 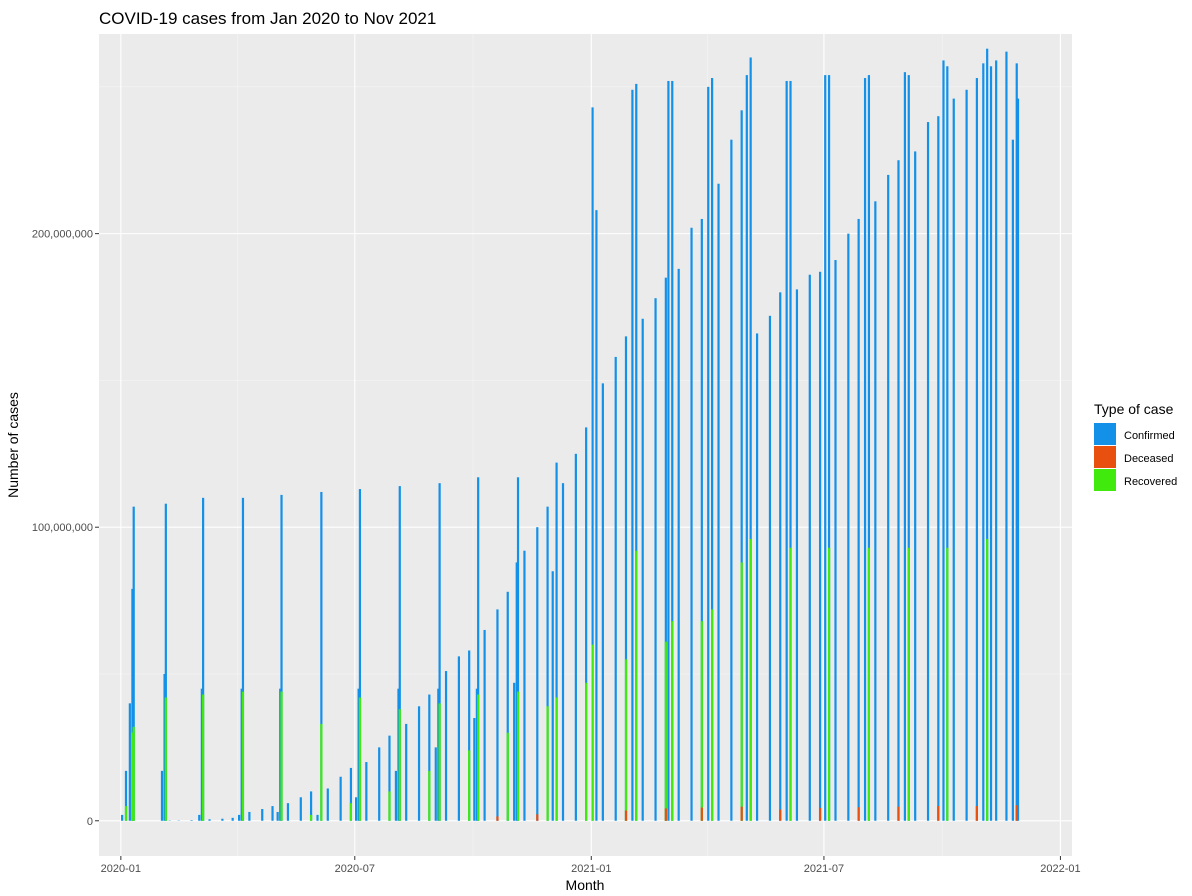 I want to click on x-tick-label: 2022-01, so click(x=1060, y=869).